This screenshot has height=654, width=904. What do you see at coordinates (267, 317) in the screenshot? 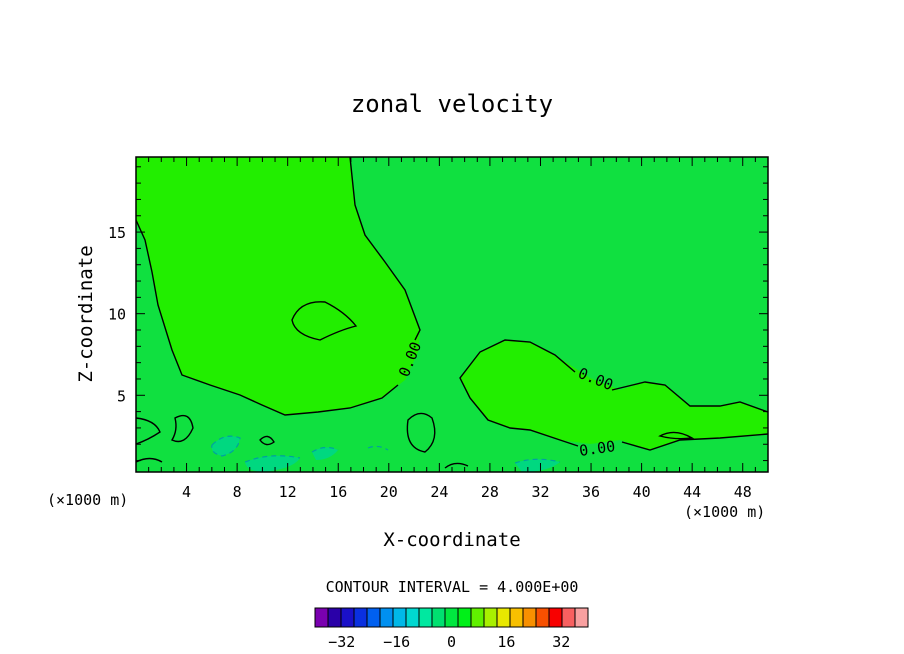
I see `contour-line-left-lobe` at bounding box center [267, 317].